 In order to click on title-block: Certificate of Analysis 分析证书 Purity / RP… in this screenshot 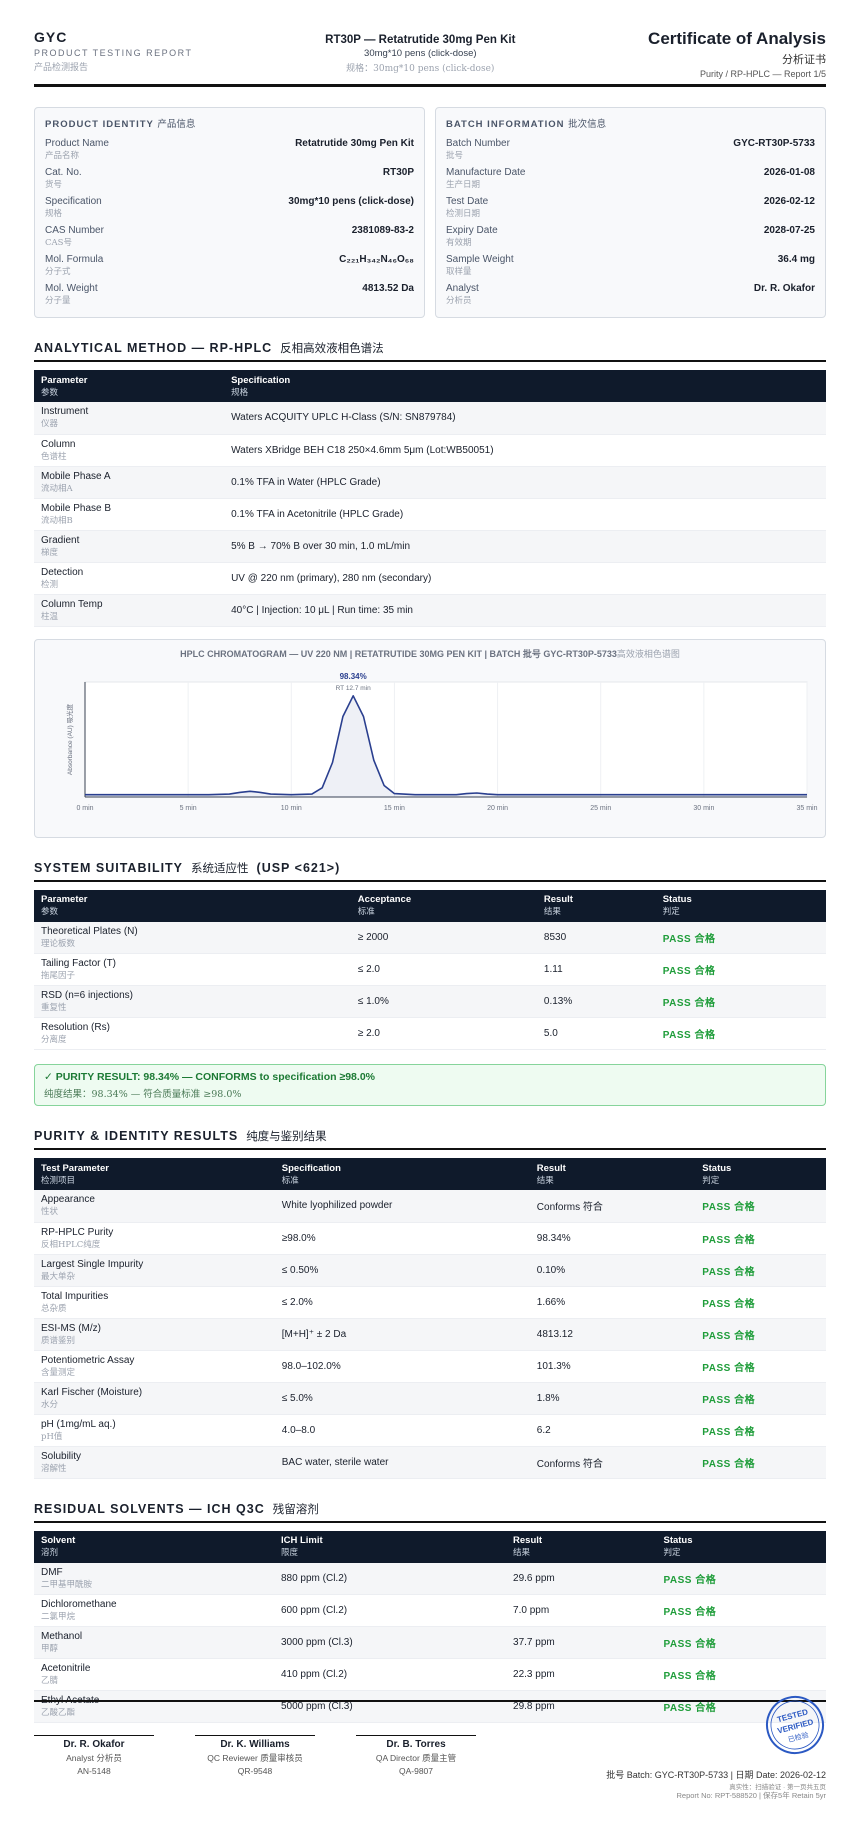, I will do `click(737, 56)`.